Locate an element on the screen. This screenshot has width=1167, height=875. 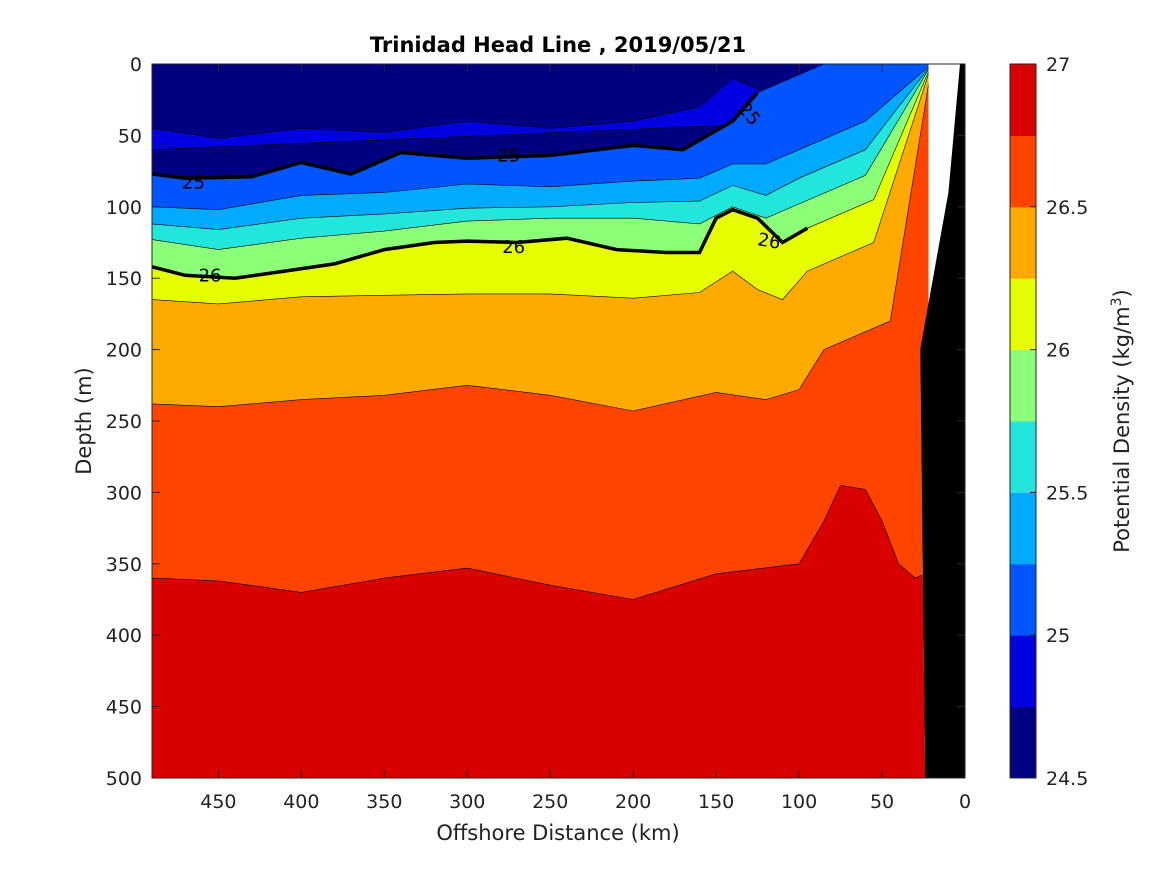
x-tick-label: 450 is located at coordinates (218, 802).